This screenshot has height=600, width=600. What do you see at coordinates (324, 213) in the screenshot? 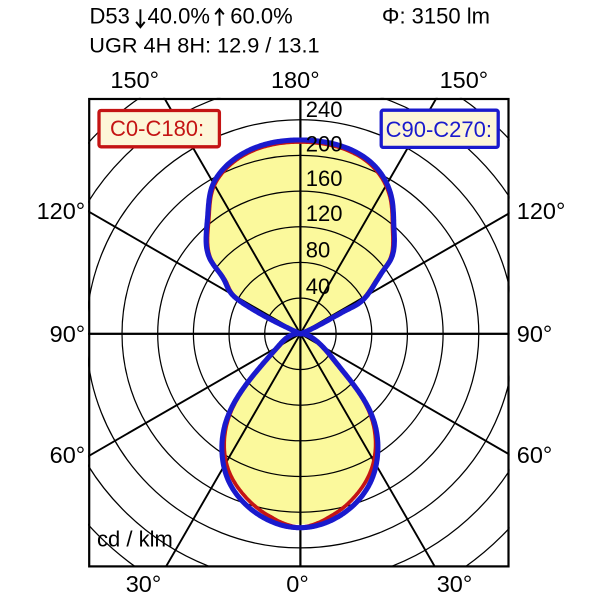
I see `svg-text: 120` at bounding box center [324, 213].